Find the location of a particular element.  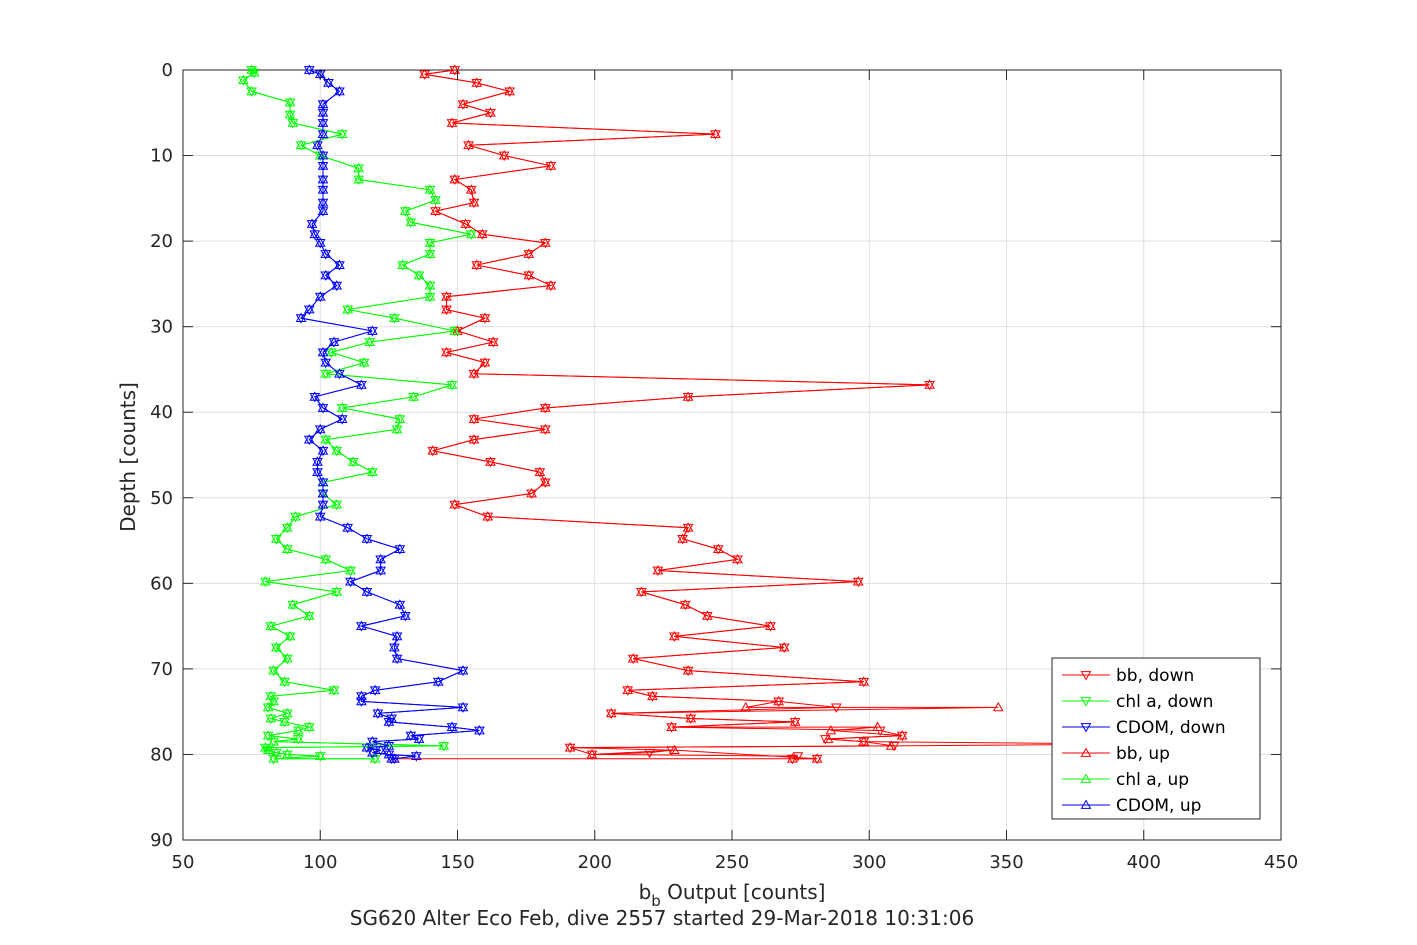

legend-label: chl a, up is located at coordinates (1152, 780).